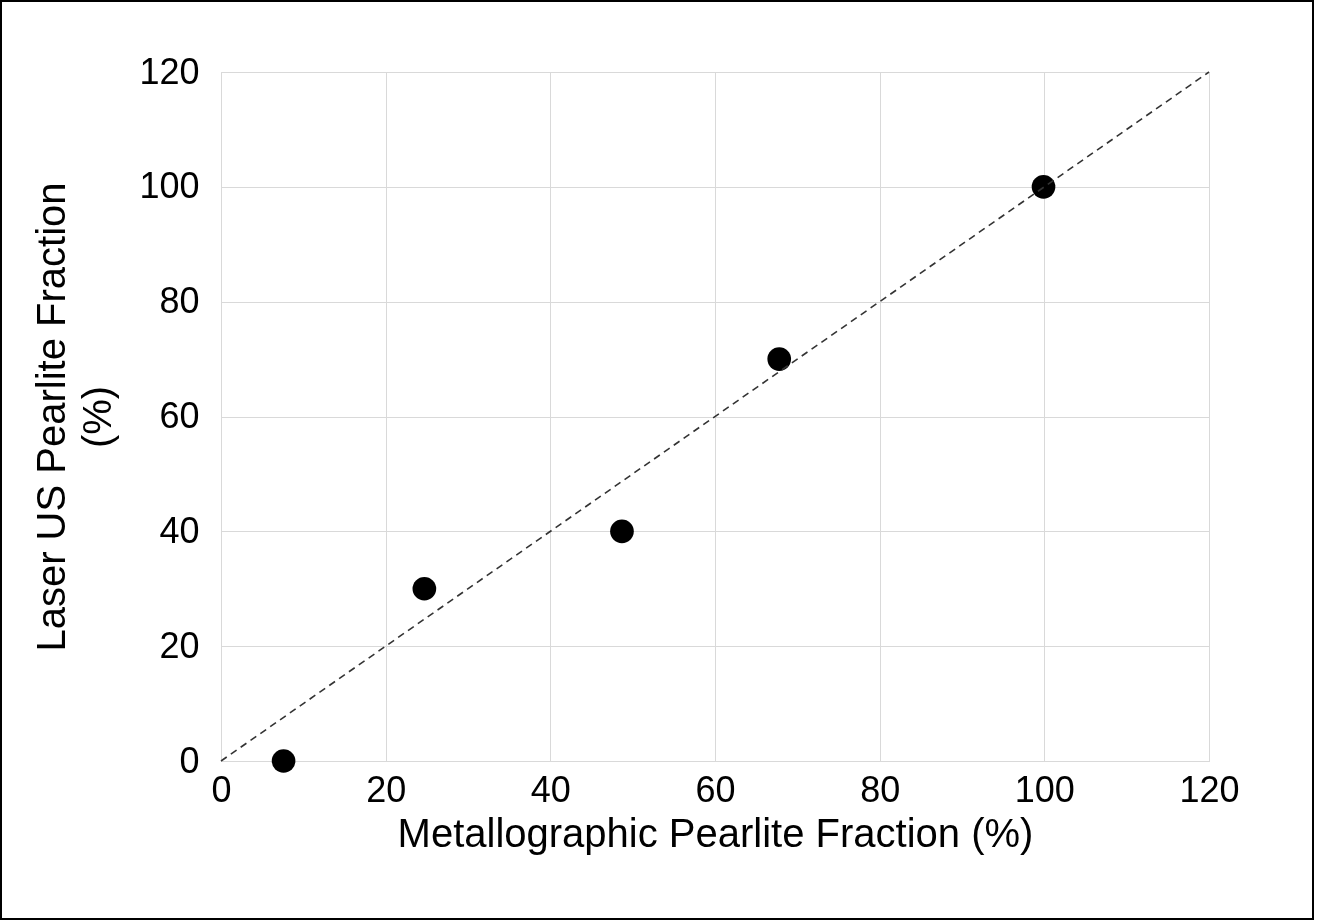  What do you see at coordinates (1044, 789) in the screenshot?
I see `x-tick-label: 100` at bounding box center [1044, 789].